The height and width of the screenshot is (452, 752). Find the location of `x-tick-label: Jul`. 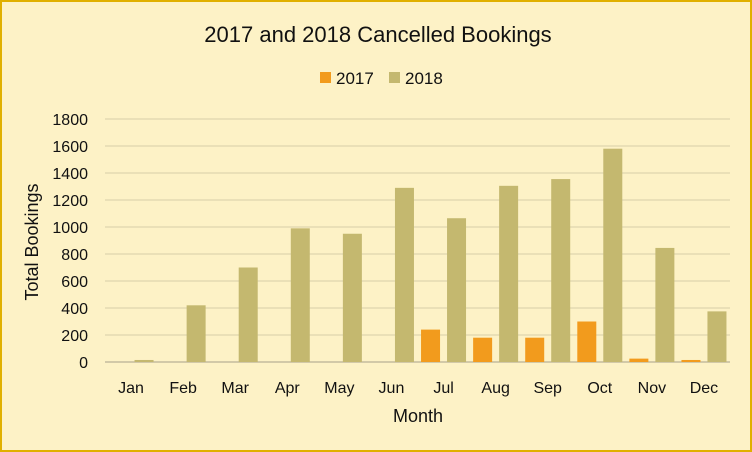

x-tick-label: Jul is located at coordinates (443, 388).